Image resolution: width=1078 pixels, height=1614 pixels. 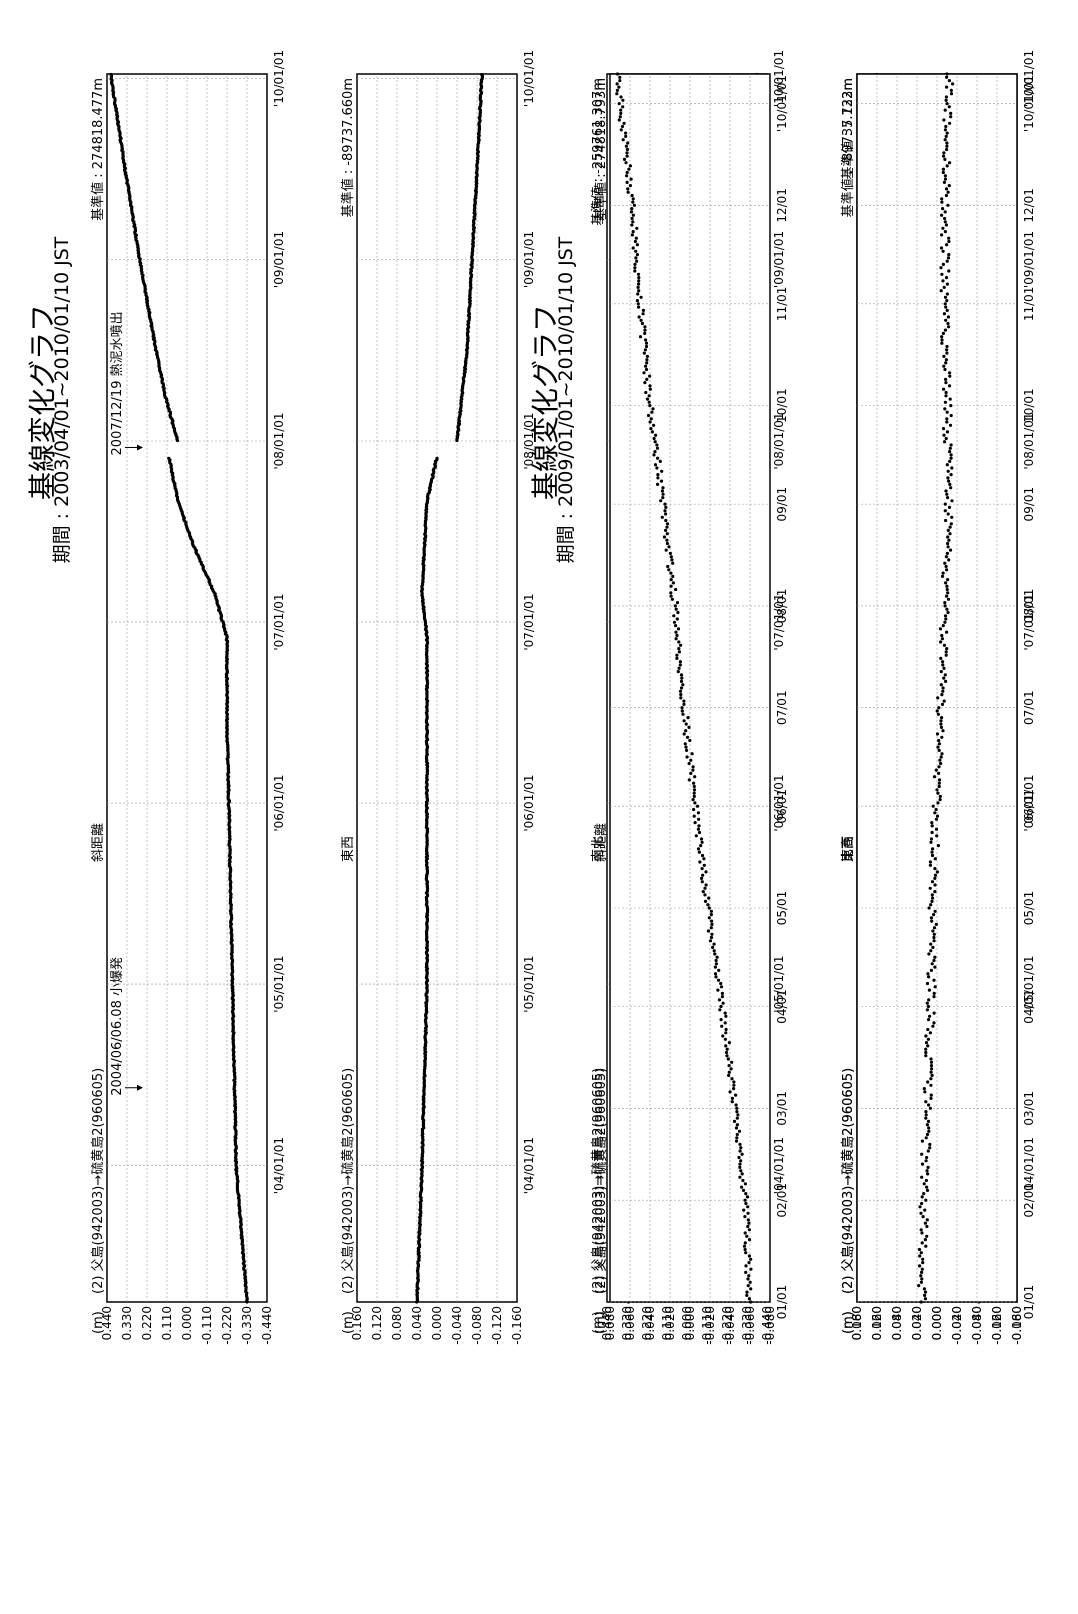 What do you see at coordinates (98, 1181) in the screenshot?
I see `baseline-label: (2) 父島(942003)→硫黄島2(960605)` at bounding box center [98, 1181].